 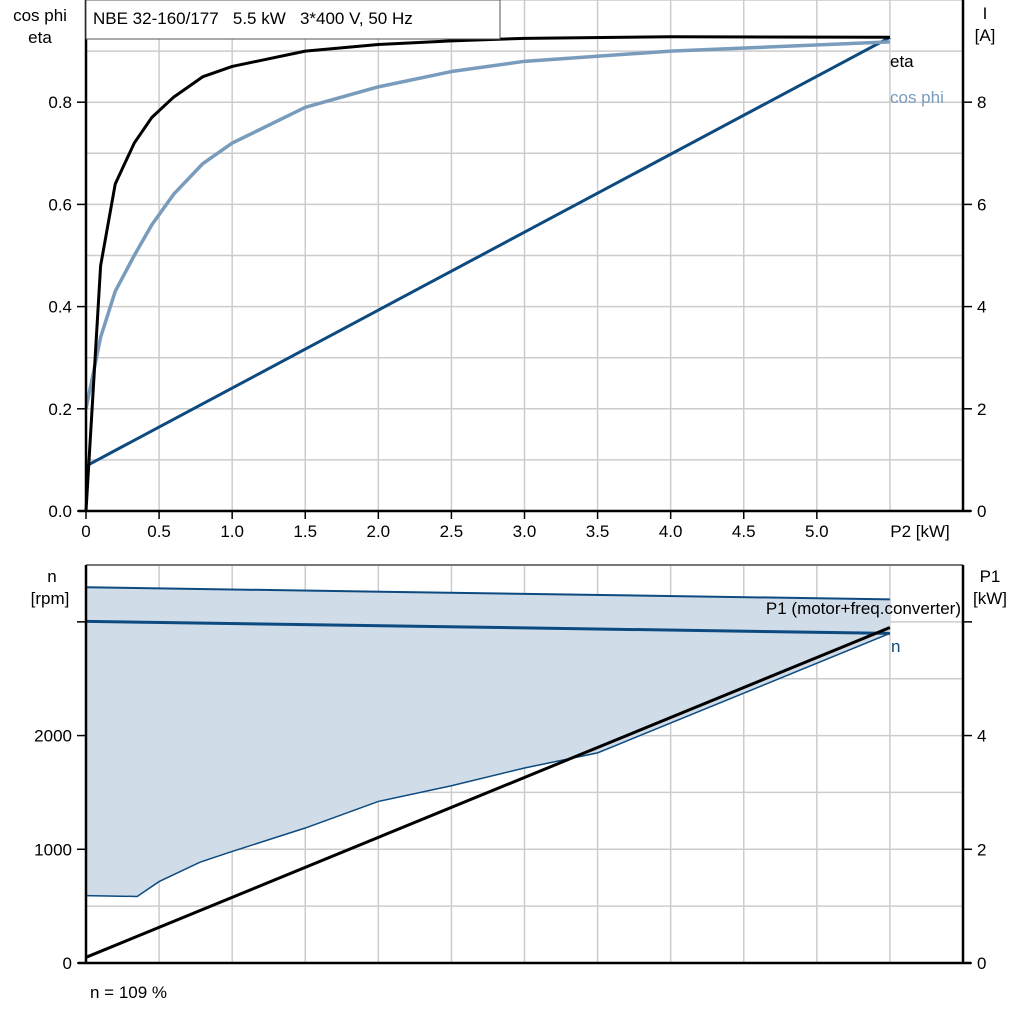 What do you see at coordinates (60, 307) in the screenshot?
I see `y-left-tick-label: 0.4` at bounding box center [60, 307].